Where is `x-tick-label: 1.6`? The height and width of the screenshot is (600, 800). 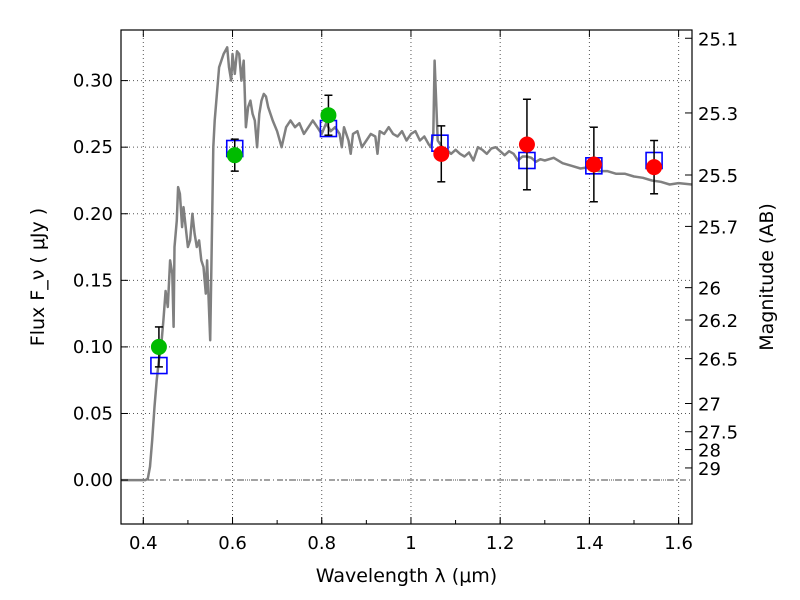
x-tick-label: 1.6 is located at coordinates (678, 543).